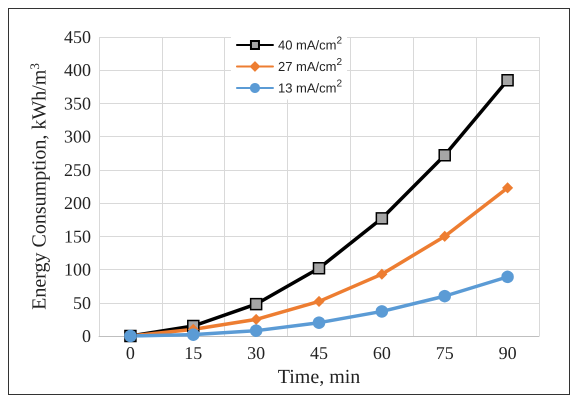 The height and width of the screenshot is (403, 579). I want to click on x-tick-label: 90, so click(507, 353).